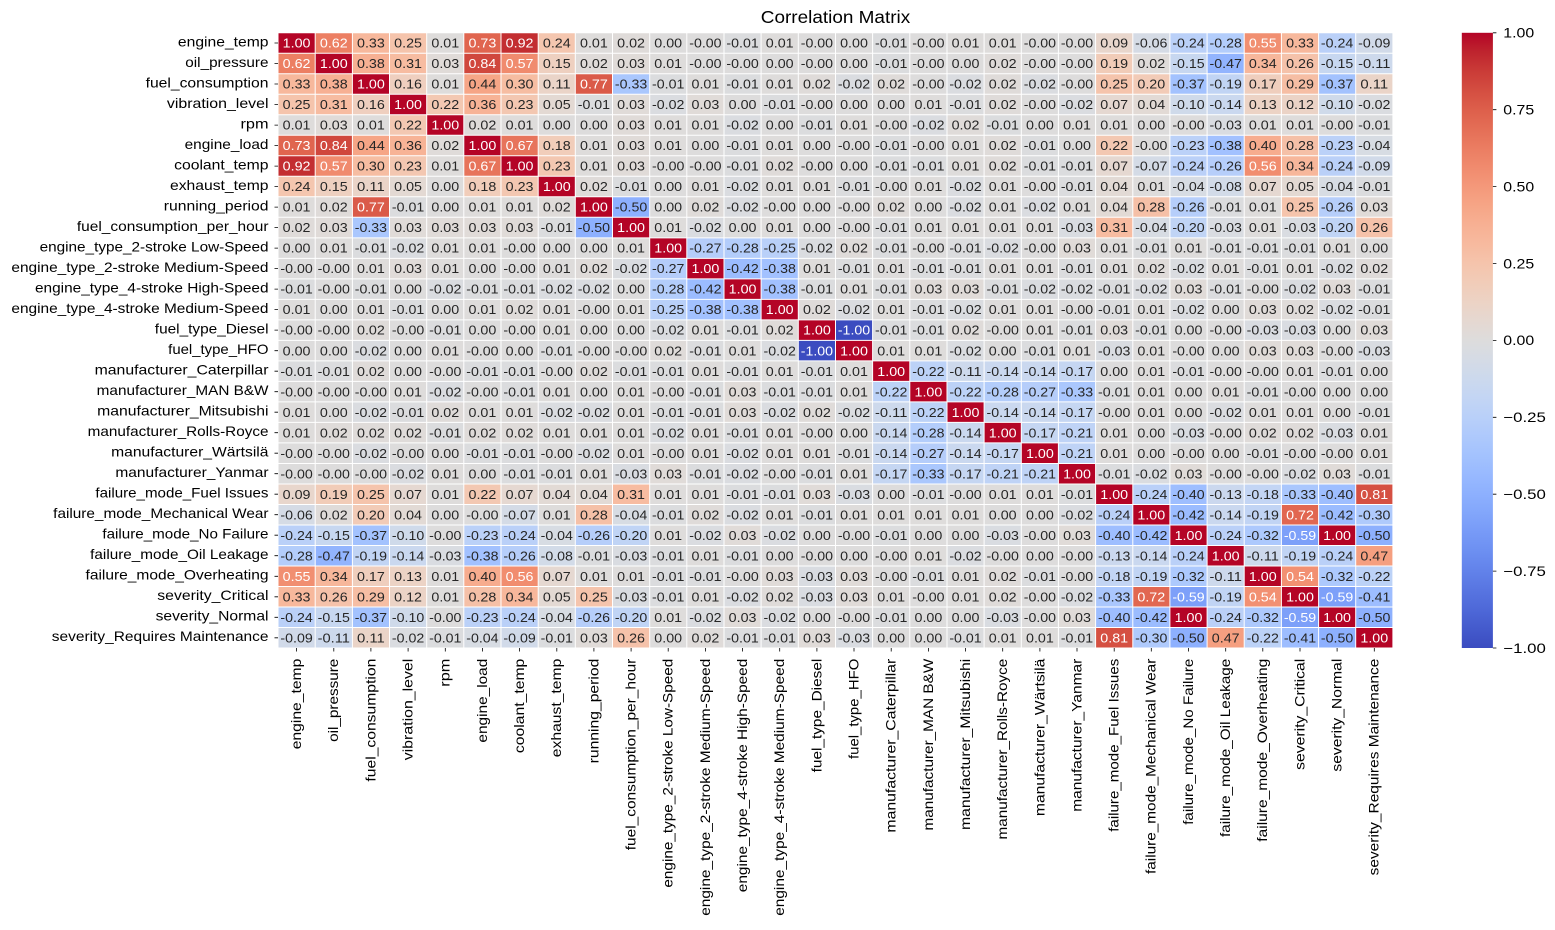  I want to click on svg-text: 0.07, so click(1114, 104).